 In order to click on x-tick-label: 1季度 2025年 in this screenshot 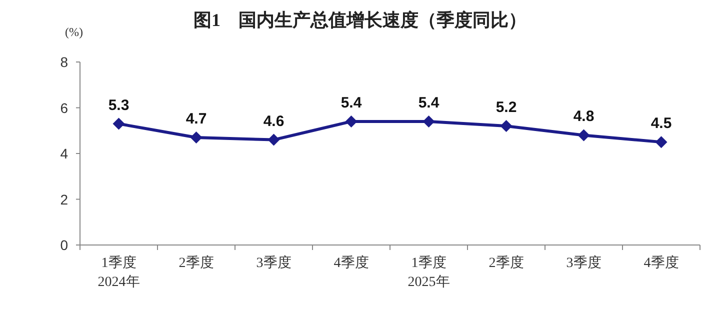, I will do `click(429, 272)`.